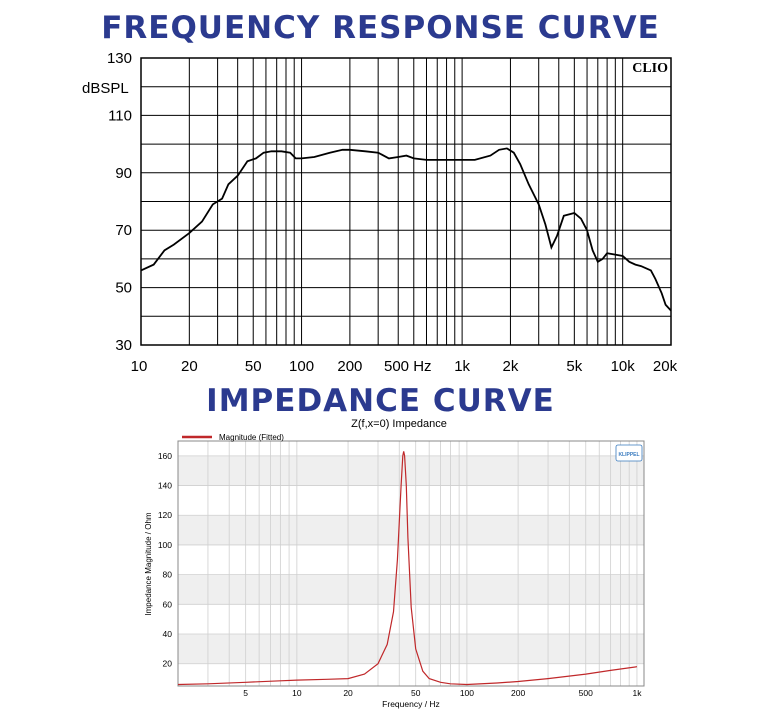 The height and width of the screenshot is (714, 761). I want to click on fr-x-tick-label: 2k, so click(511, 366).